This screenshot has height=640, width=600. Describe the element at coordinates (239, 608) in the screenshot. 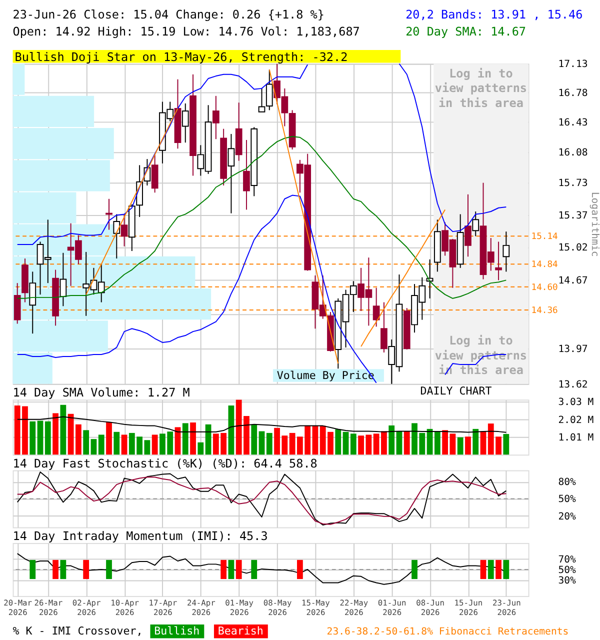

I see `x-tick-label: 01-May 2026` at that location.